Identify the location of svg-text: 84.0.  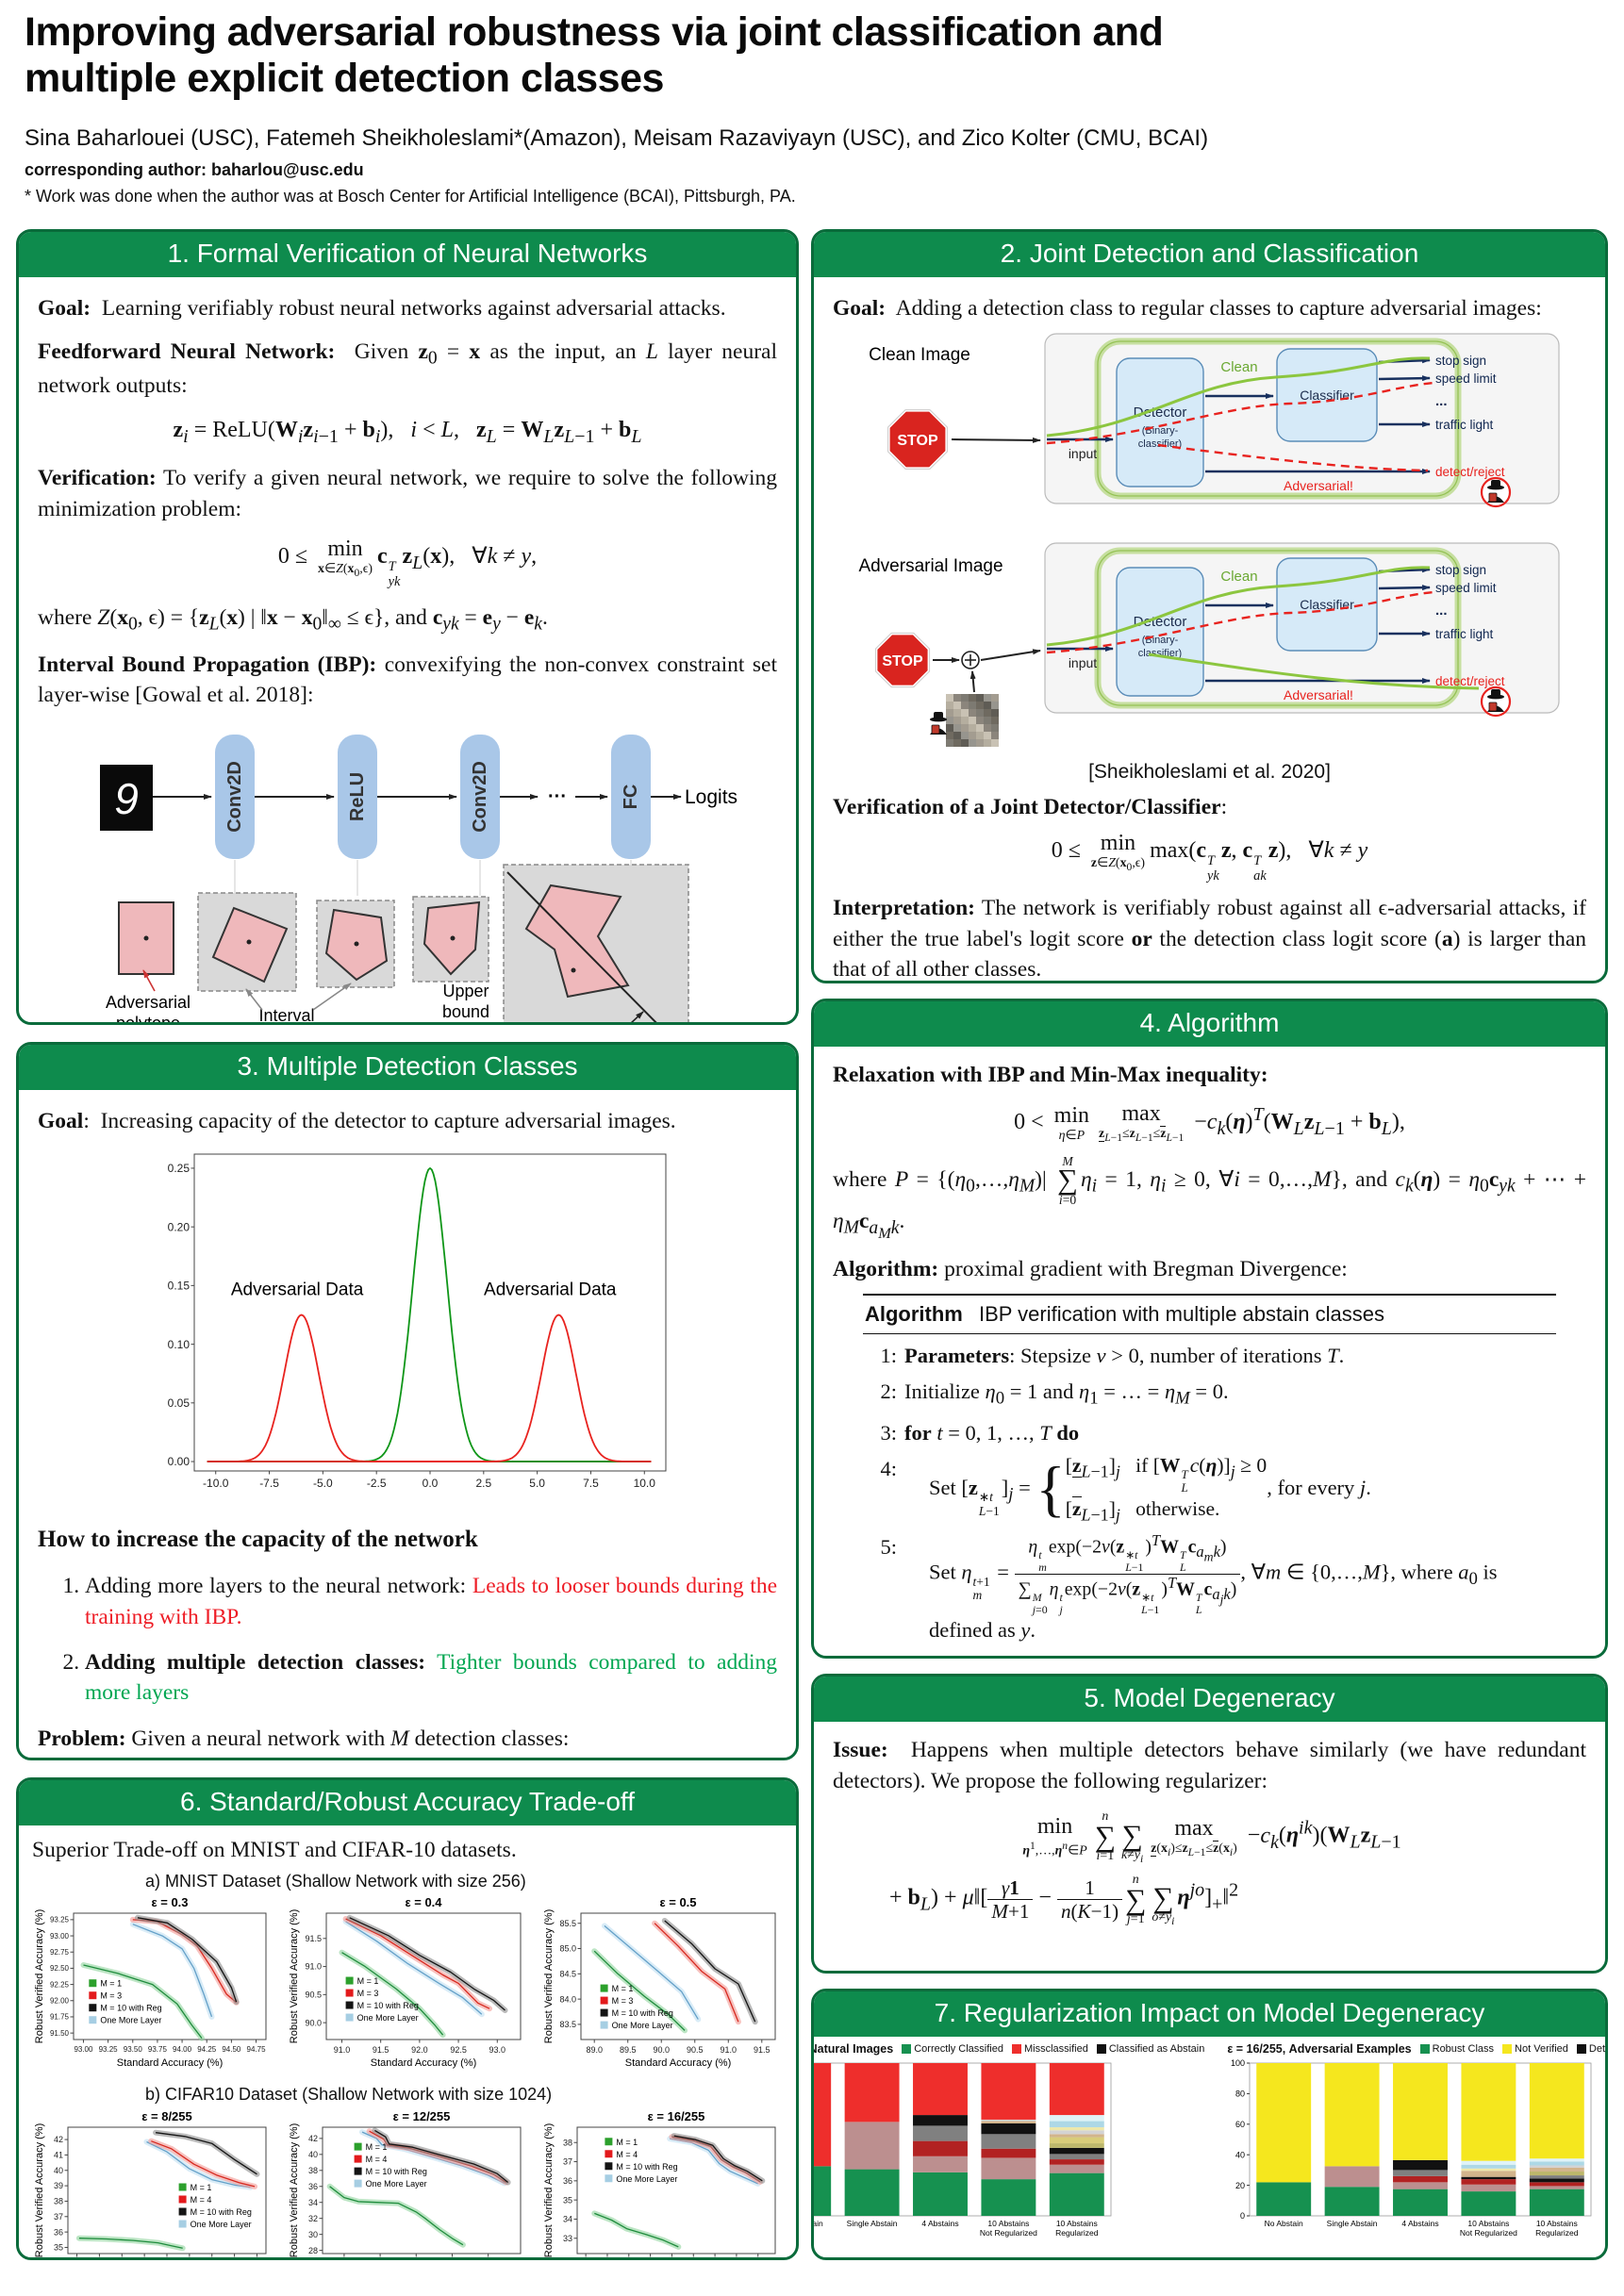
(567, 2000).